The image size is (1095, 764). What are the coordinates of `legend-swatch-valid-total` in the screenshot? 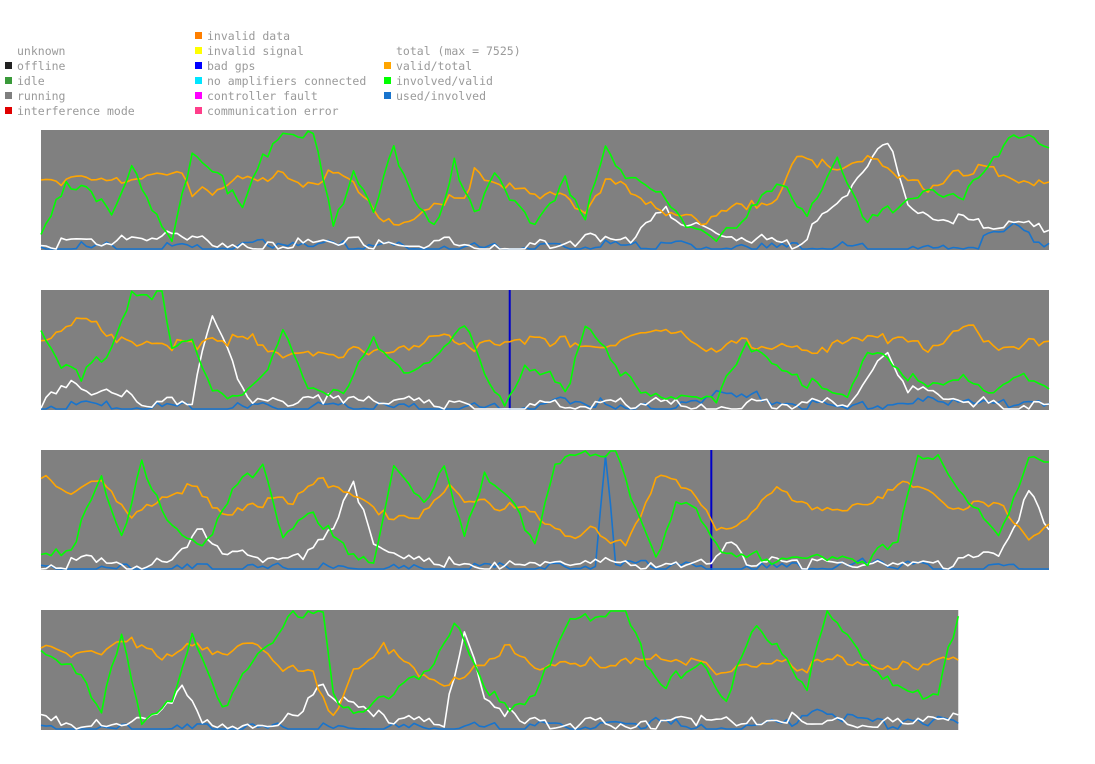 It's located at (387, 65).